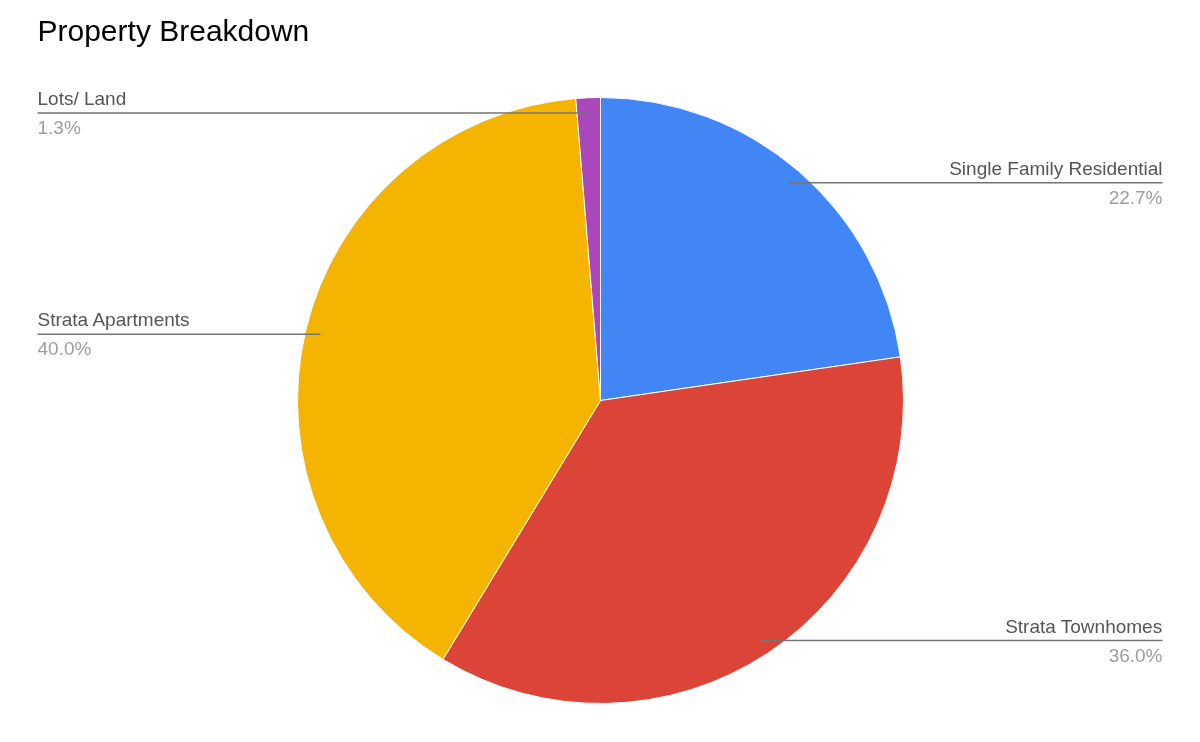  I want to click on data-label: 36.0%, so click(1135, 655).